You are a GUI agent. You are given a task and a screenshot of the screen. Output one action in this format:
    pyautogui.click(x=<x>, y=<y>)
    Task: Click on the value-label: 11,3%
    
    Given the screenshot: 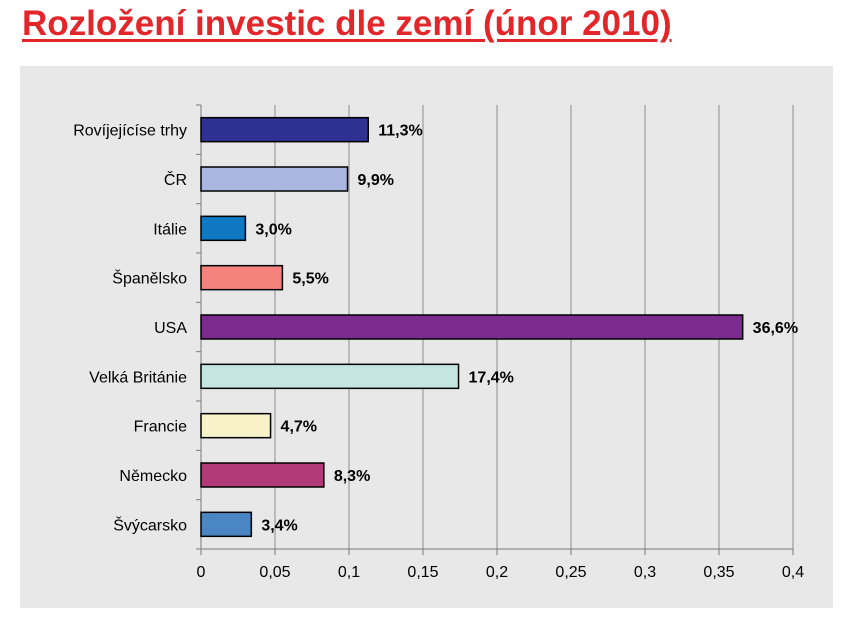 What is the action you would take?
    pyautogui.click(x=400, y=131)
    